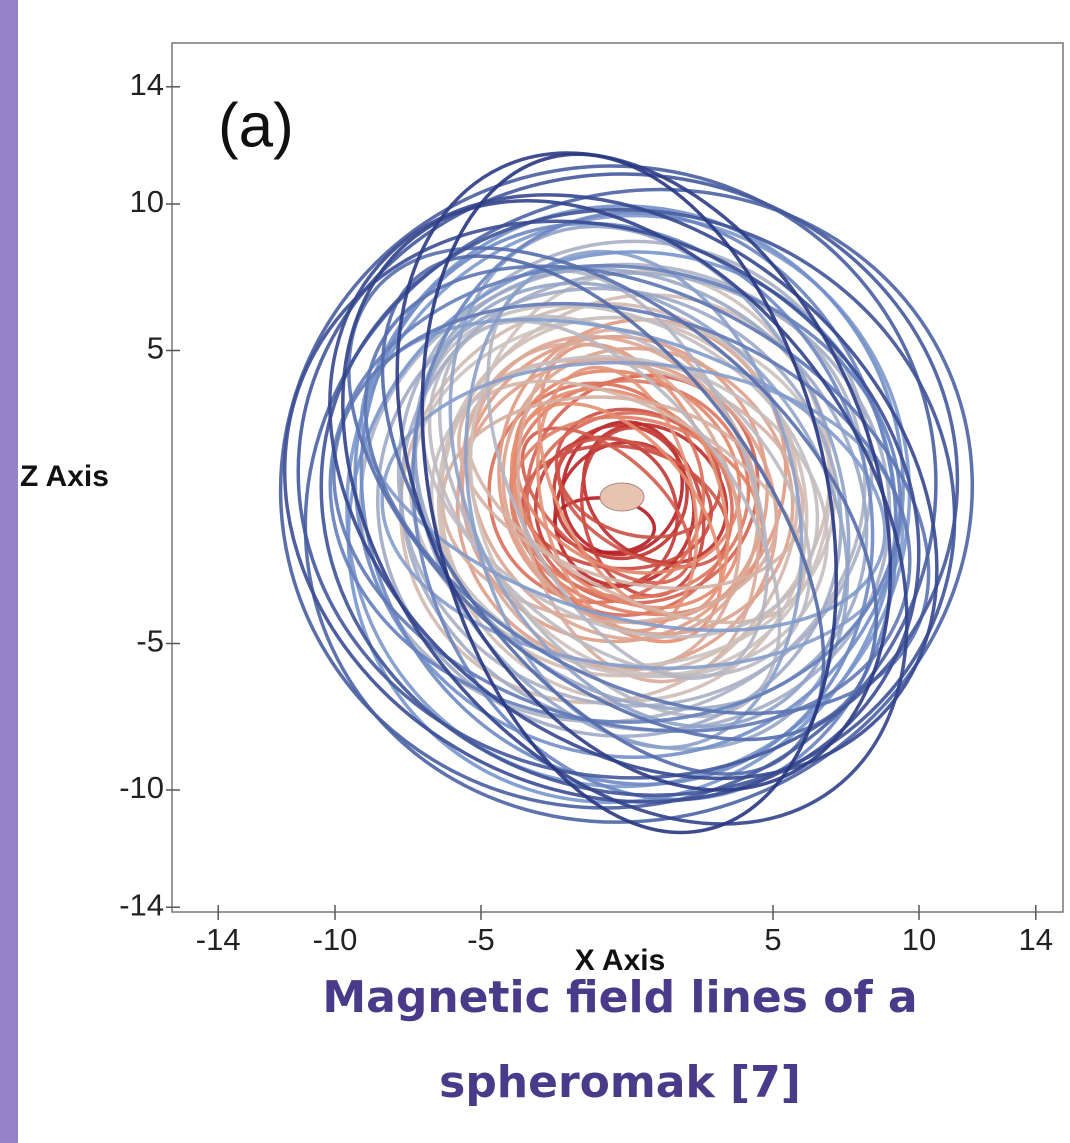 The height and width of the screenshot is (1143, 1070). Describe the element at coordinates (919, 939) in the screenshot. I see `x-tick-label: 10` at that location.